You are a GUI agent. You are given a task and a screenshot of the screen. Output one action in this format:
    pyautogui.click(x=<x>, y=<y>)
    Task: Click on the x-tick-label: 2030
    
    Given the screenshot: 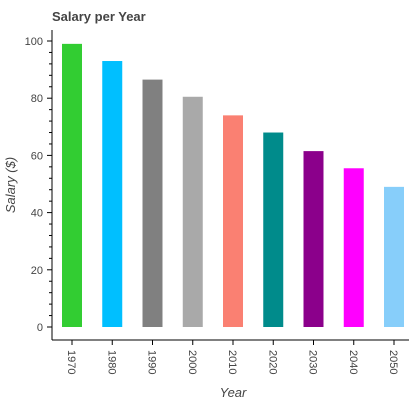 What is the action you would take?
    pyautogui.click(x=313, y=362)
    